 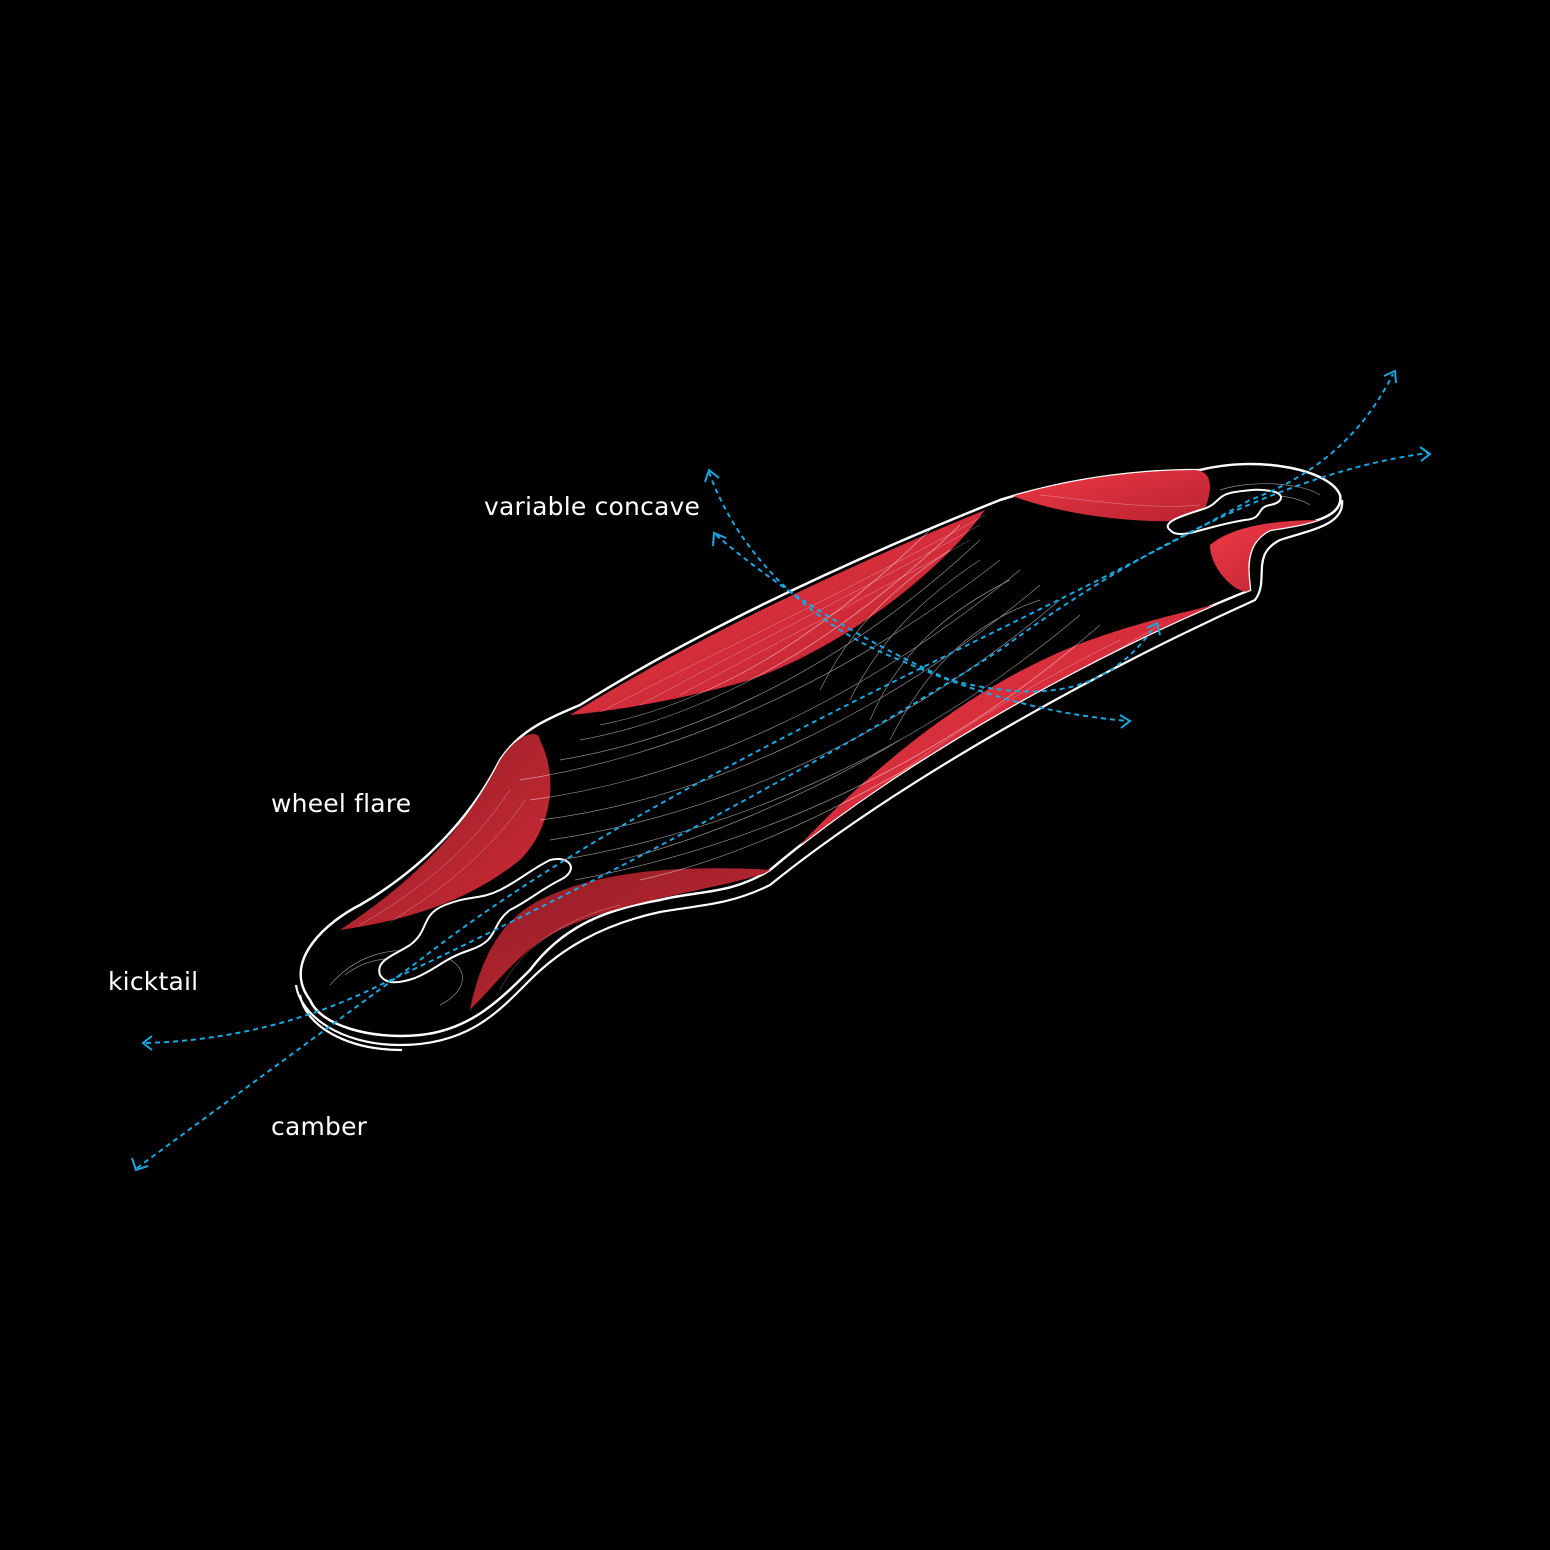 What do you see at coordinates (1425, 454) in the screenshot?
I see `arrowhead-kicktail-right` at bounding box center [1425, 454].